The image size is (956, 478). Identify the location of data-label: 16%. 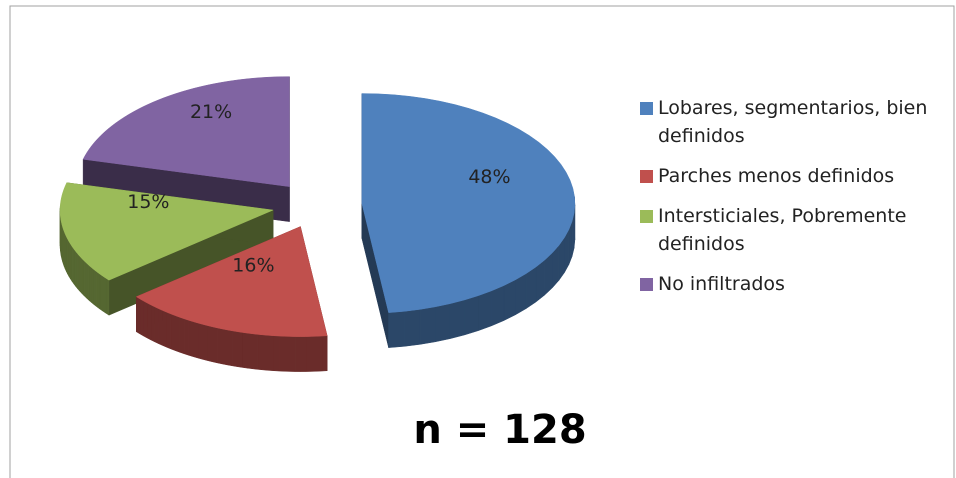
(253, 265).